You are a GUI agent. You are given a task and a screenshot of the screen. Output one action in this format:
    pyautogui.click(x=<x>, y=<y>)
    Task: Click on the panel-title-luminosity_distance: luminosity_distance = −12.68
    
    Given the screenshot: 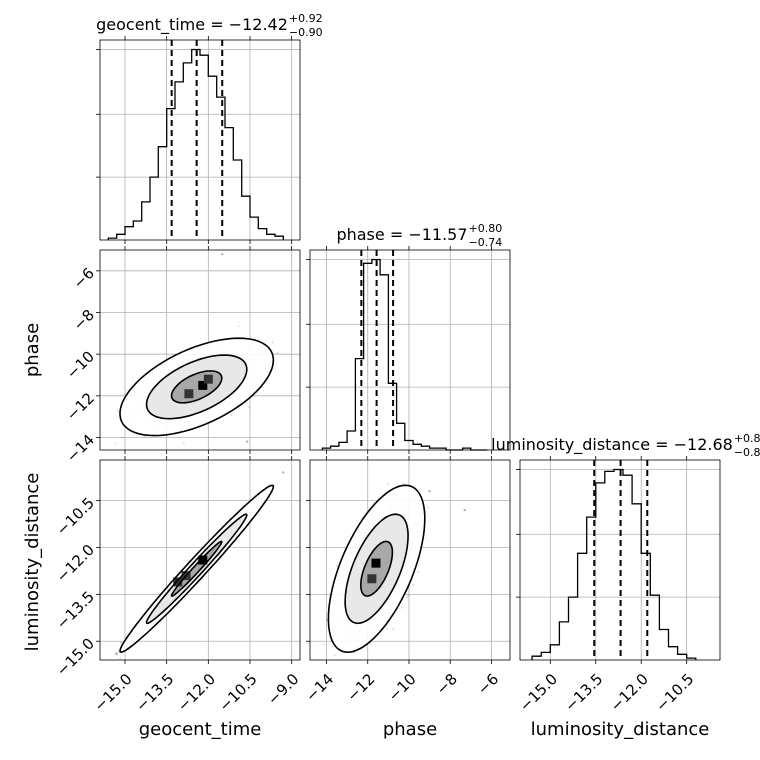 What is the action you would take?
    pyautogui.click(x=612, y=445)
    